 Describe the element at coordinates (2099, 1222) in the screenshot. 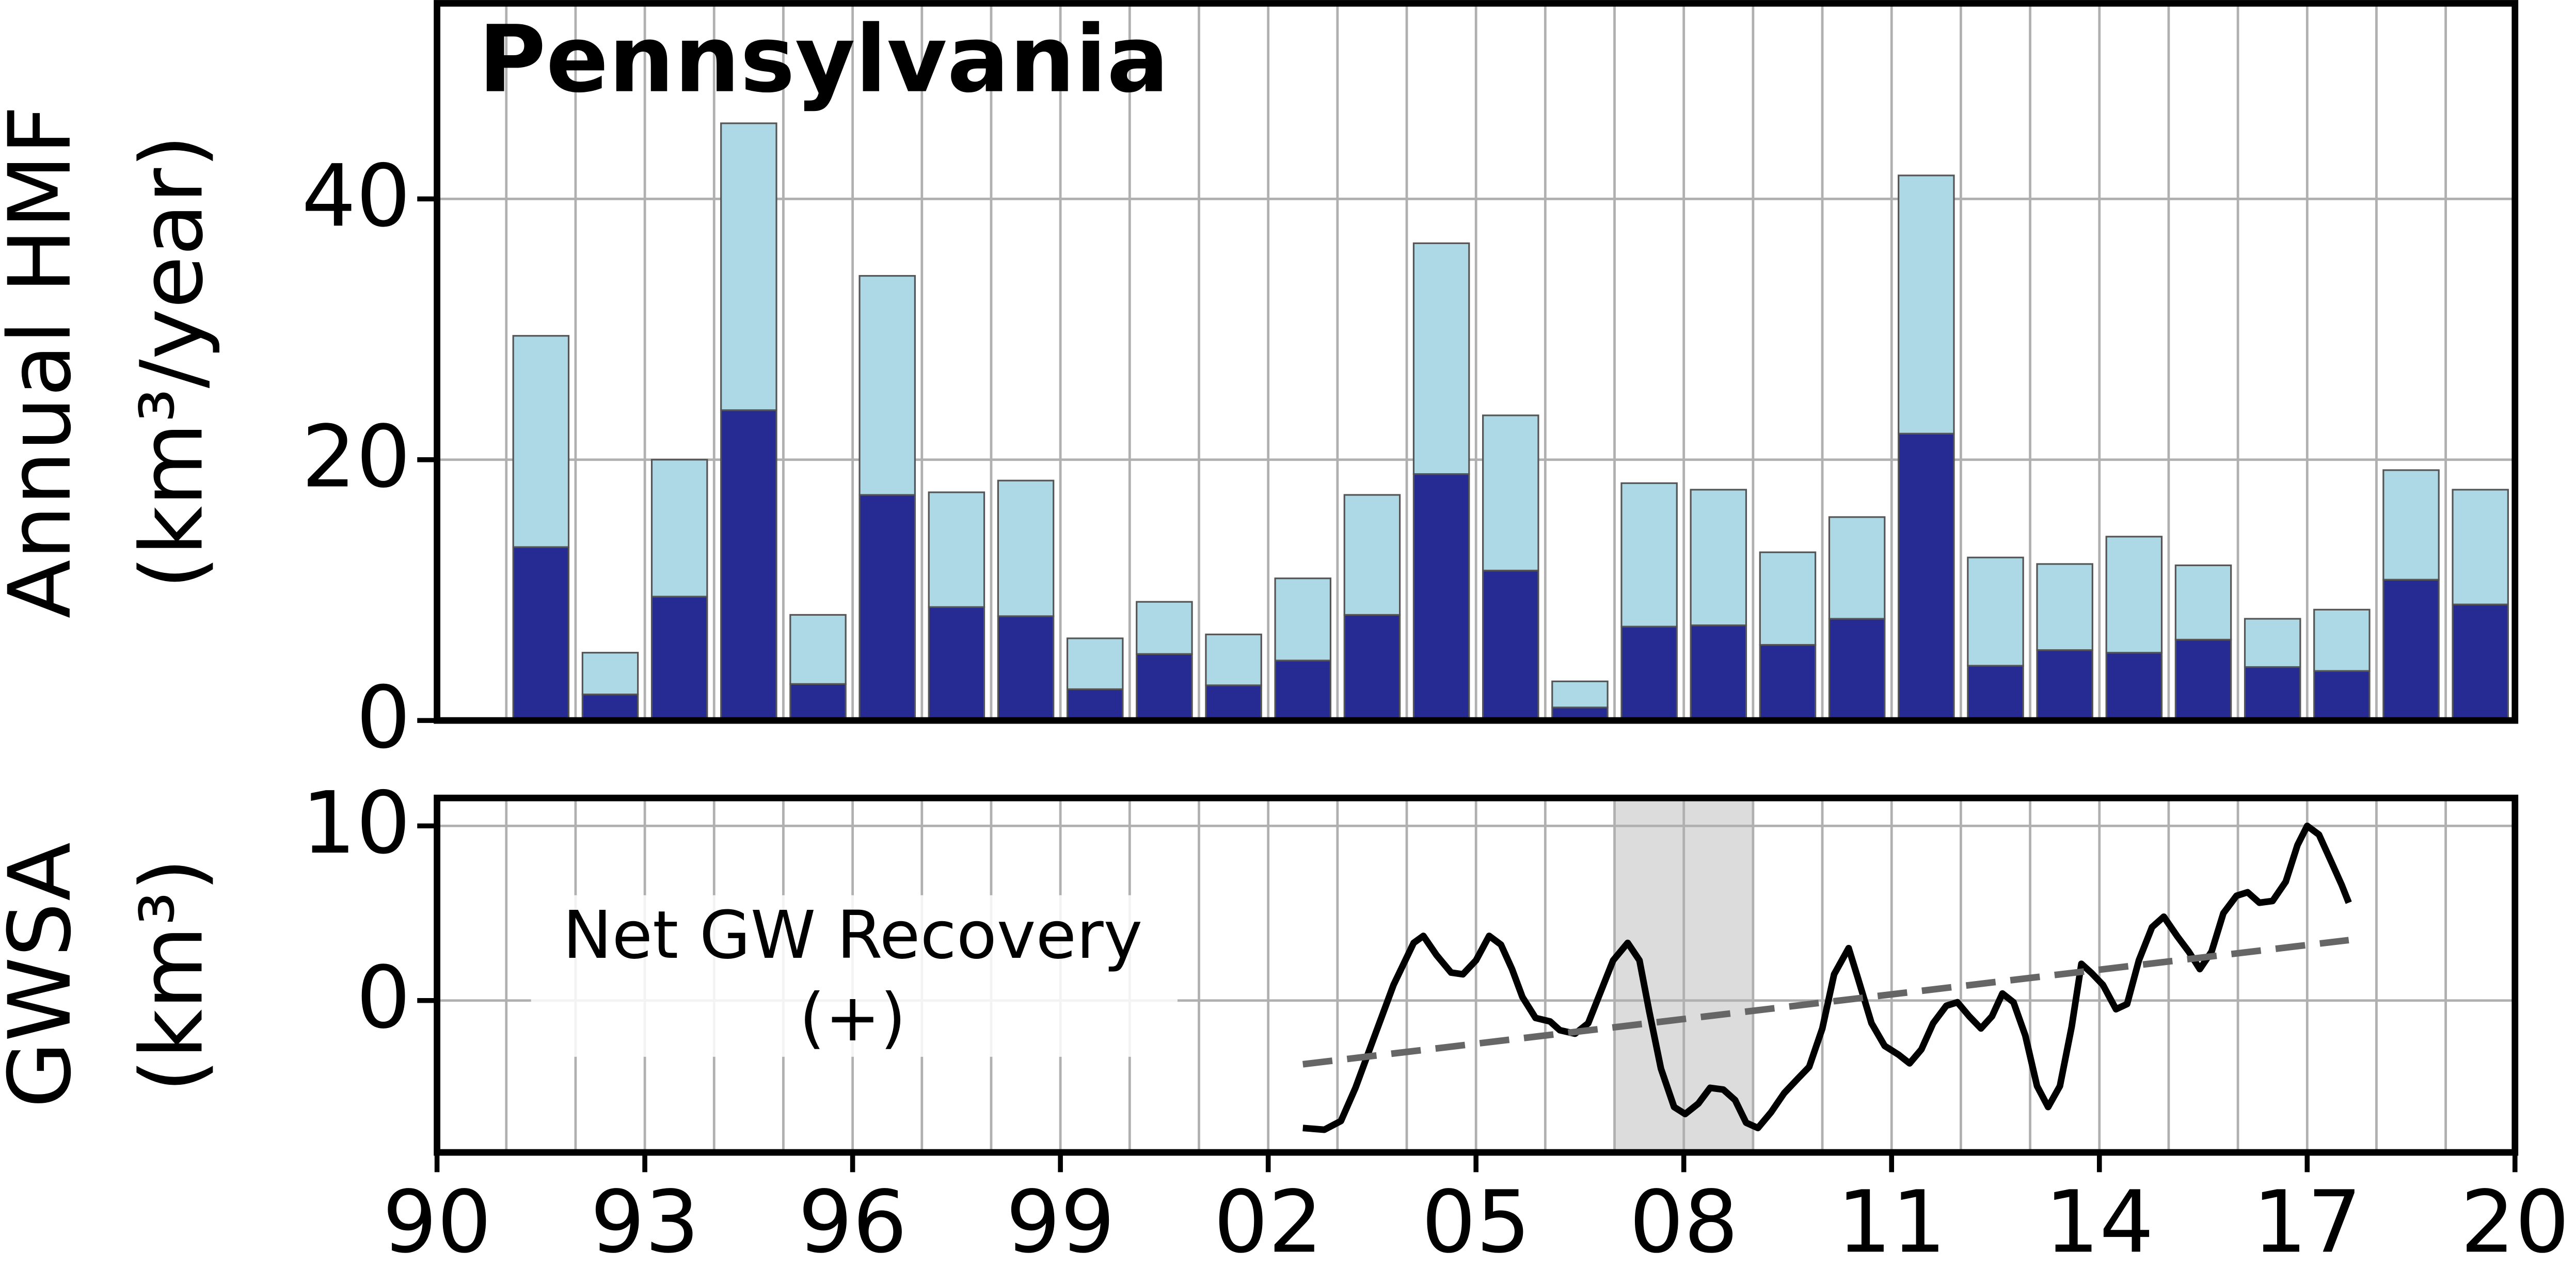

I see `x-tick-label: 14` at that location.